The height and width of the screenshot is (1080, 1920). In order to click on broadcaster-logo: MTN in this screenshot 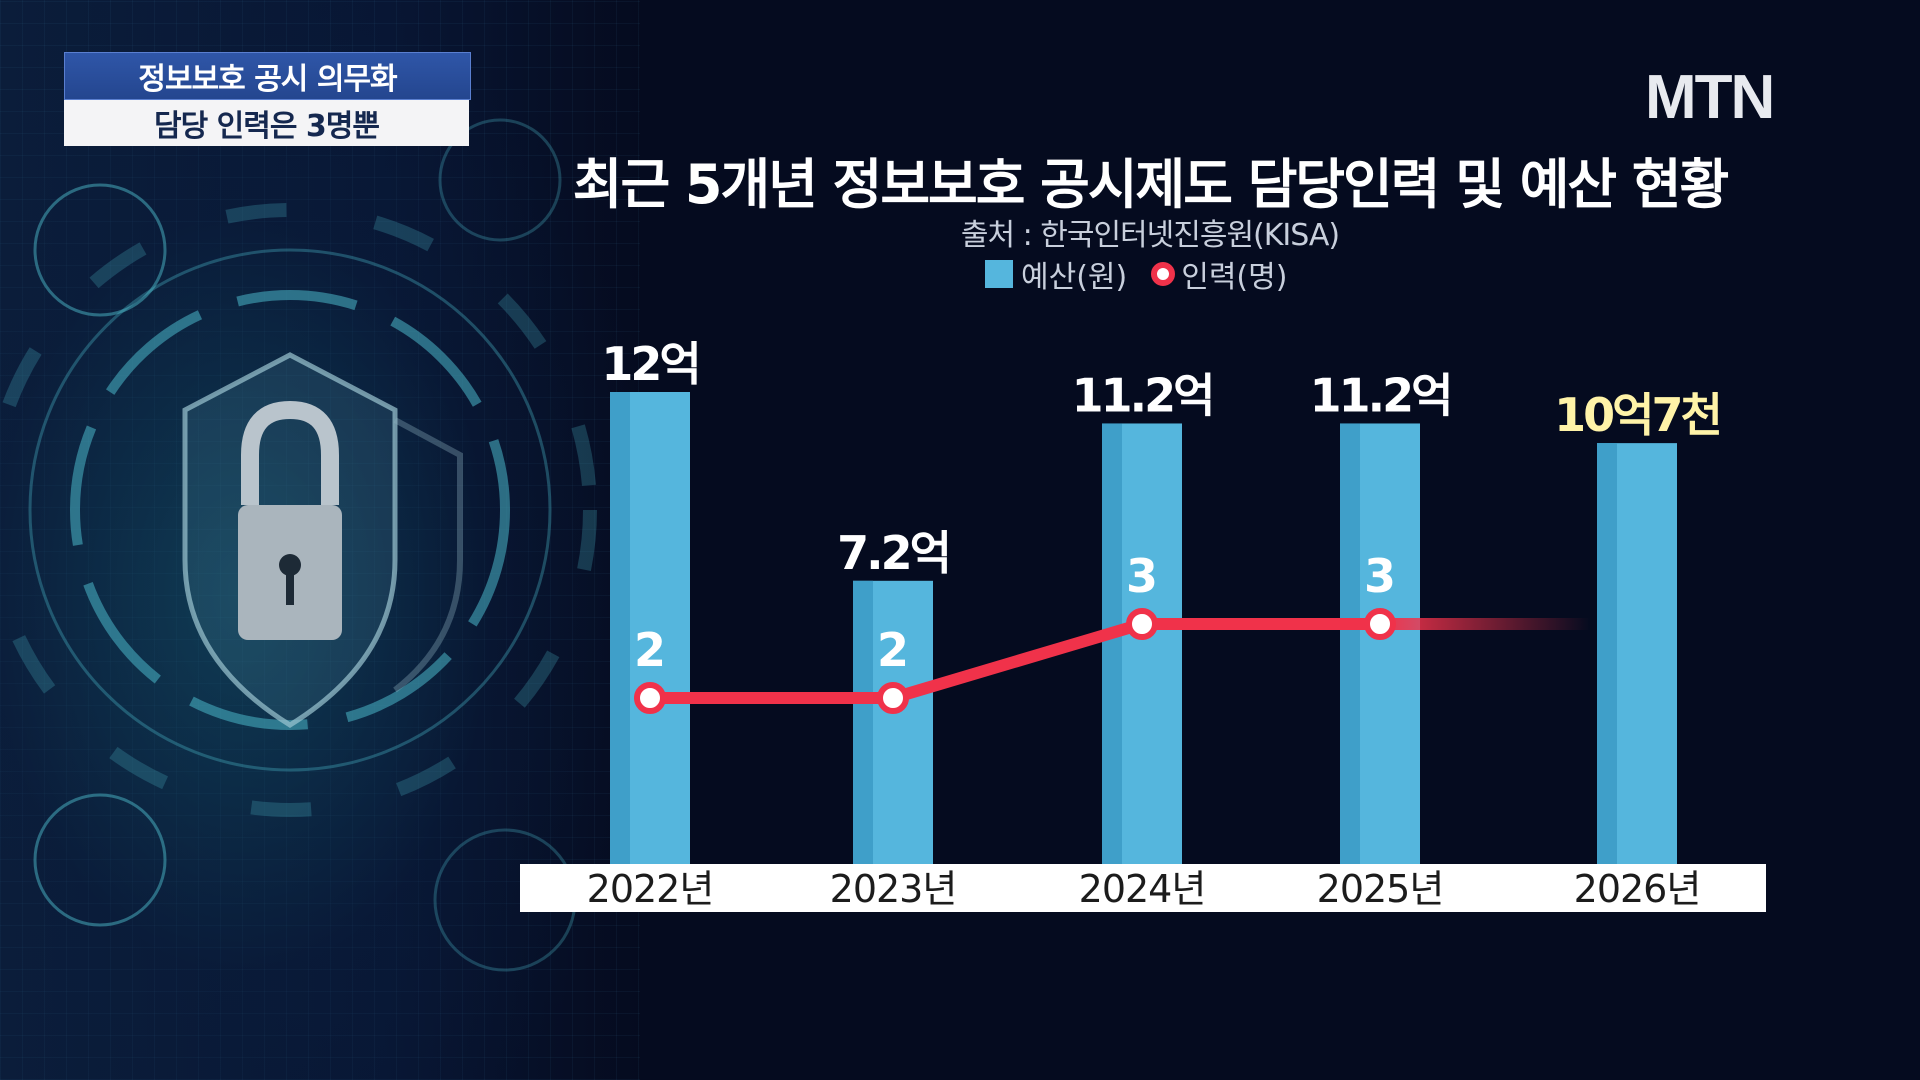, I will do `click(1710, 97)`.